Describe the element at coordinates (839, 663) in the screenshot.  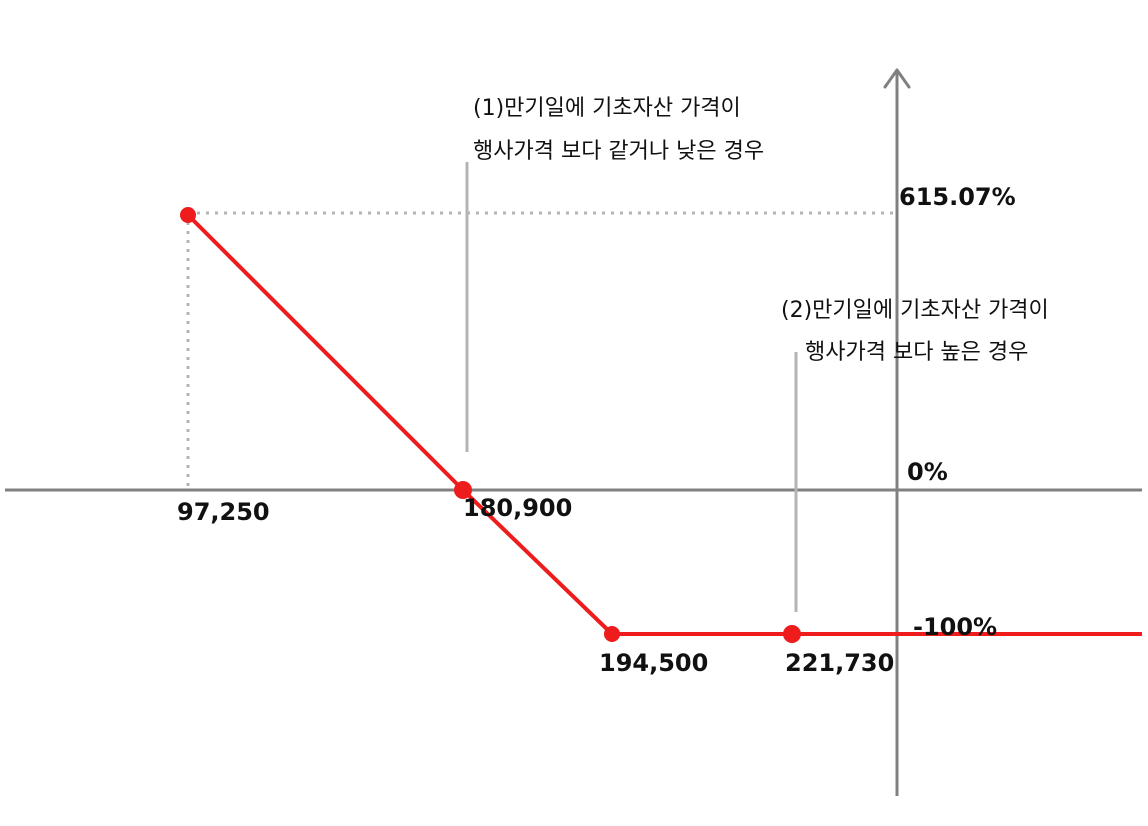
I see `x-tick-label-221730: 221,730` at that location.